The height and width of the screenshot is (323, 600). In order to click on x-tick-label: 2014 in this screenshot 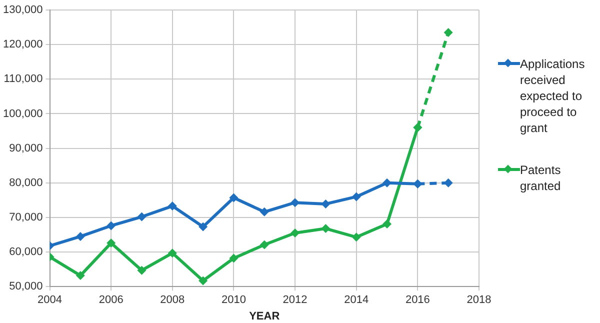, I will do `click(356, 300)`.